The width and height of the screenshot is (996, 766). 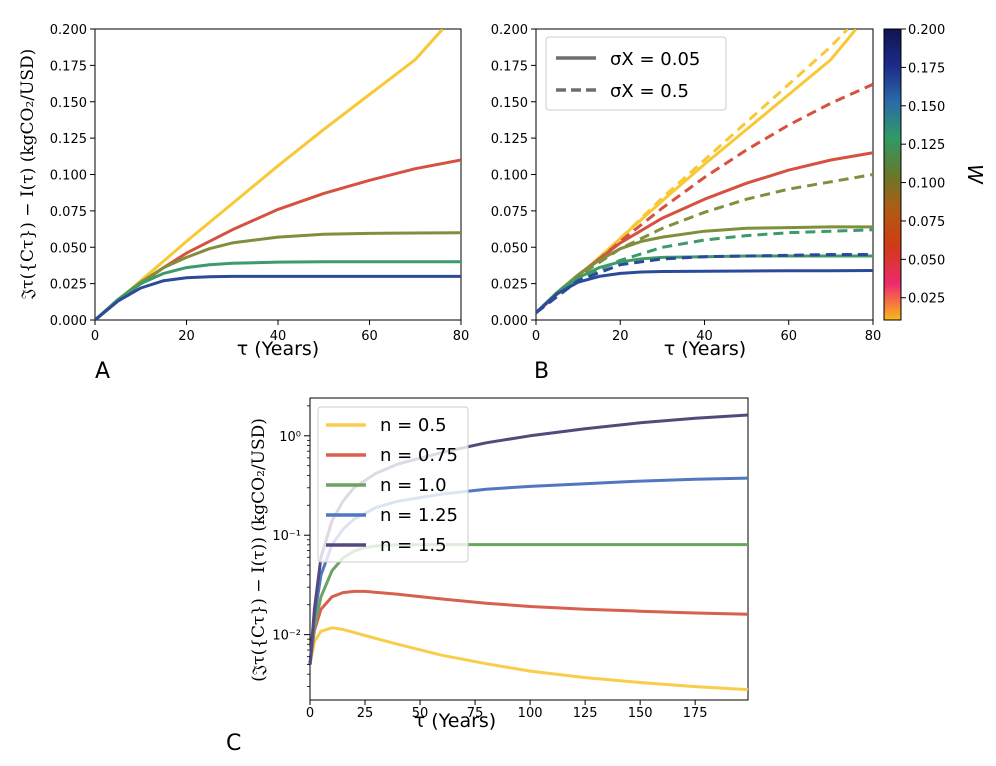 I want to click on panel-c-x-axis-label: τ (Years), so click(x=455, y=721).